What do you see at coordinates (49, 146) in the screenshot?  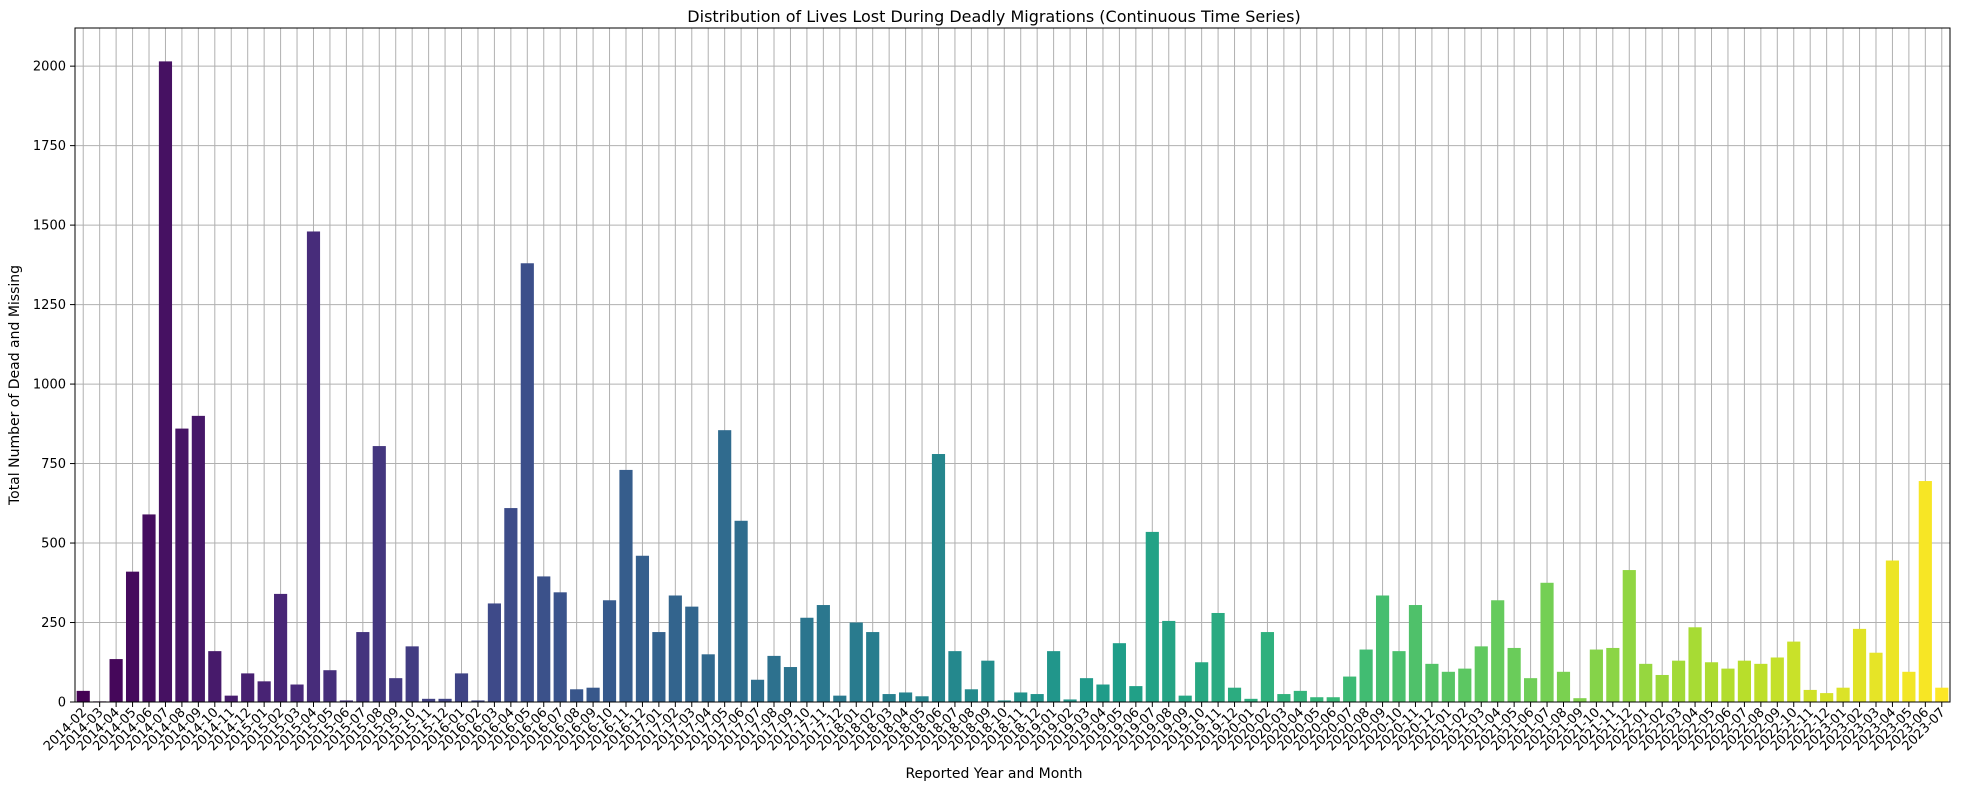 I see `y-tick-label: 1750` at bounding box center [49, 146].